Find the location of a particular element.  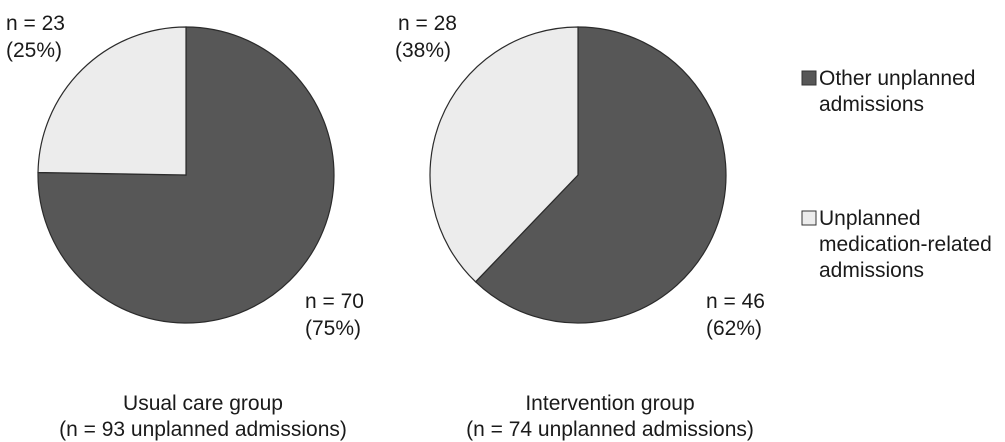

legend-label-other-line1: Other unplanned is located at coordinates (897, 78).